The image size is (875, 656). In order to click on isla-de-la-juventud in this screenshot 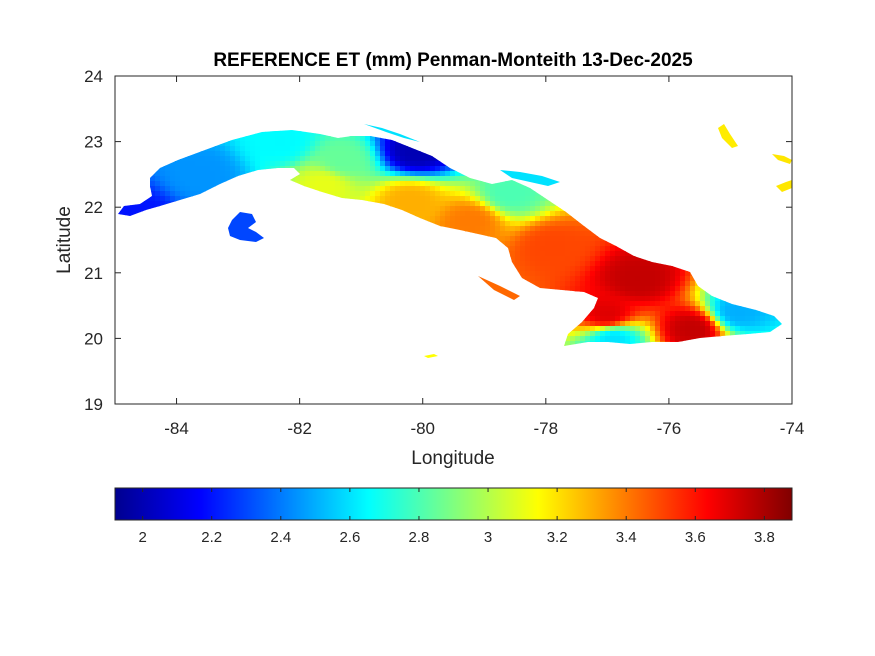, I will do `click(246, 227)`.